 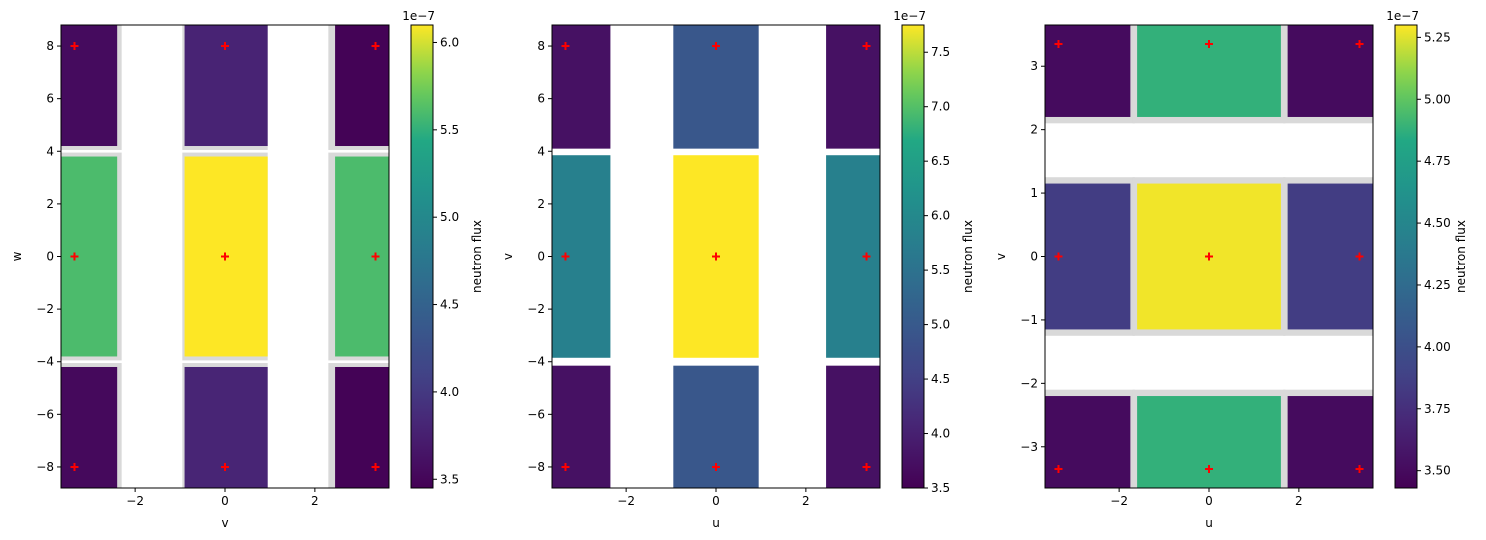 What do you see at coordinates (940, 52) in the screenshot?
I see `colorbar-tick-label: 7.5` at bounding box center [940, 52].